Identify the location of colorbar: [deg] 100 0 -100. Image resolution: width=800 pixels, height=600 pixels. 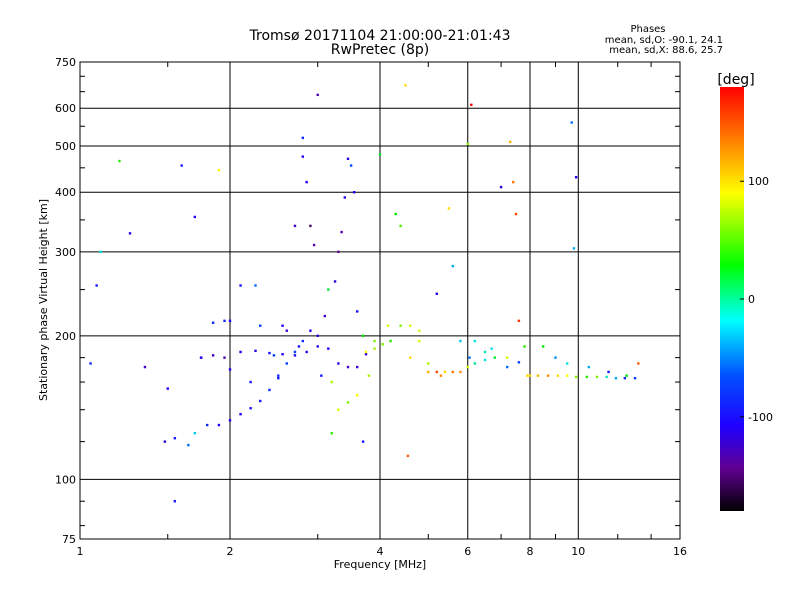
(745, 291).